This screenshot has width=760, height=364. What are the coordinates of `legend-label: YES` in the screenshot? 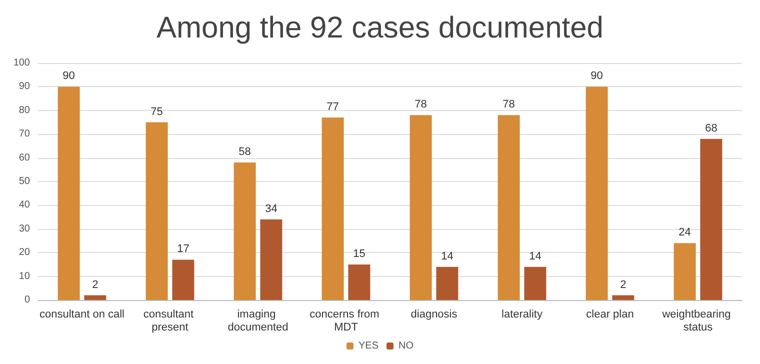 It's located at (368, 346).